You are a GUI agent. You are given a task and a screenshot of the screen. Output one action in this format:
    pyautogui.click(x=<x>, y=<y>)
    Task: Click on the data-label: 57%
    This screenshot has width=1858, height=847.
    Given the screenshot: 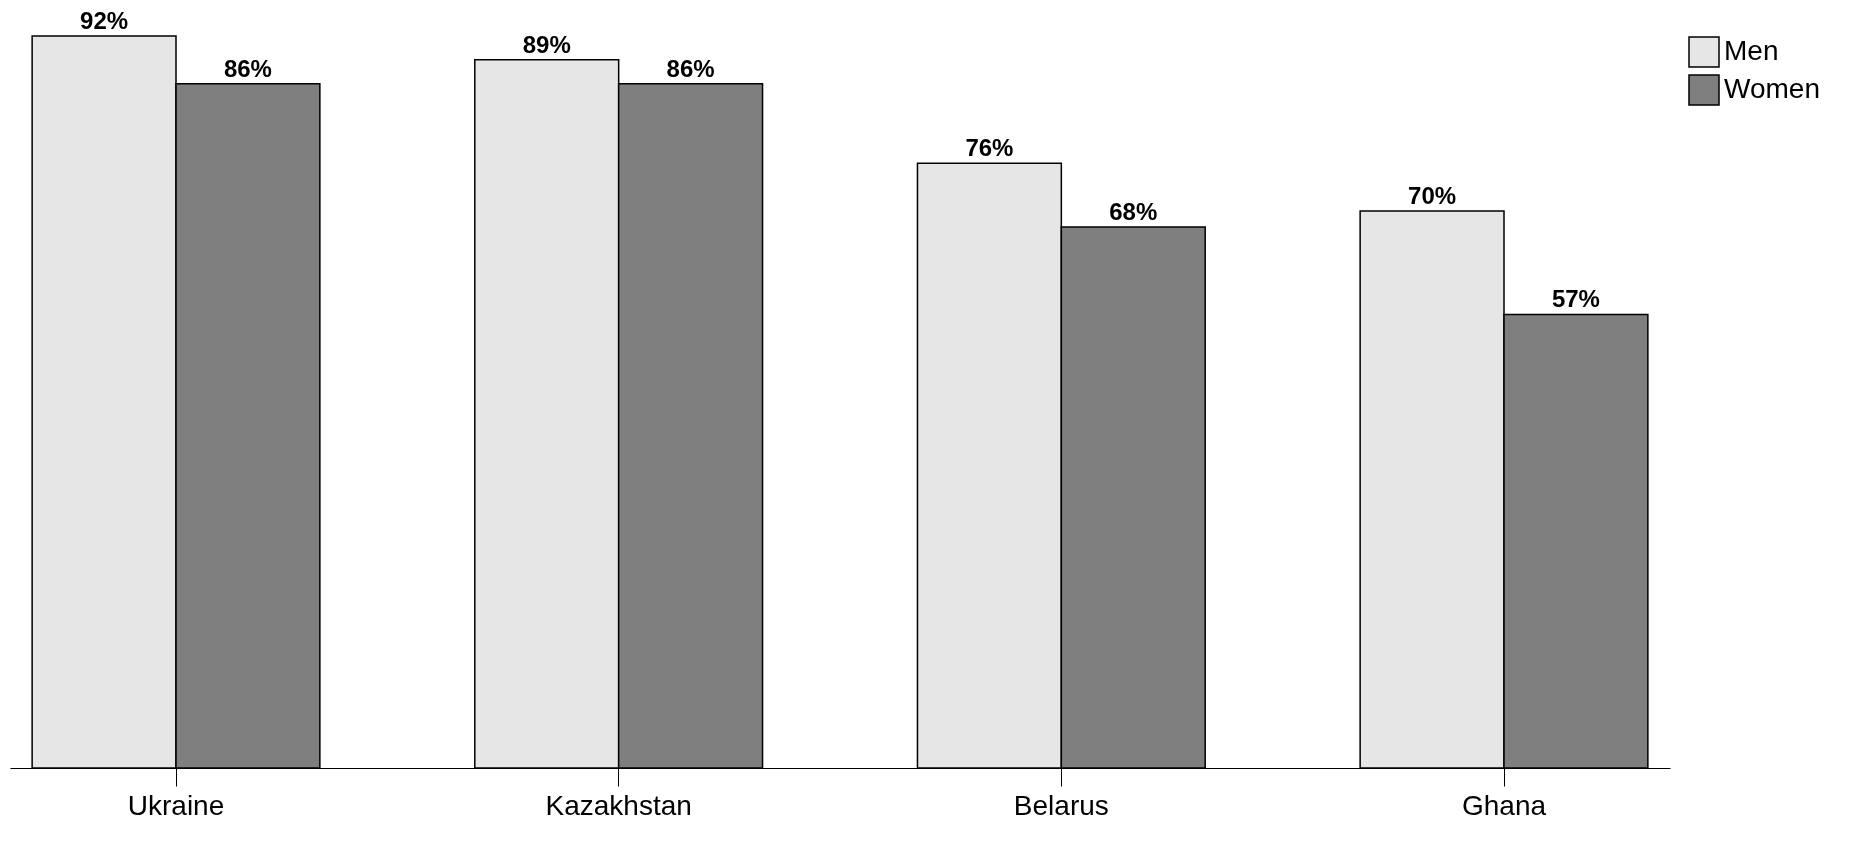 What is the action you would take?
    pyautogui.click(x=1575, y=299)
    